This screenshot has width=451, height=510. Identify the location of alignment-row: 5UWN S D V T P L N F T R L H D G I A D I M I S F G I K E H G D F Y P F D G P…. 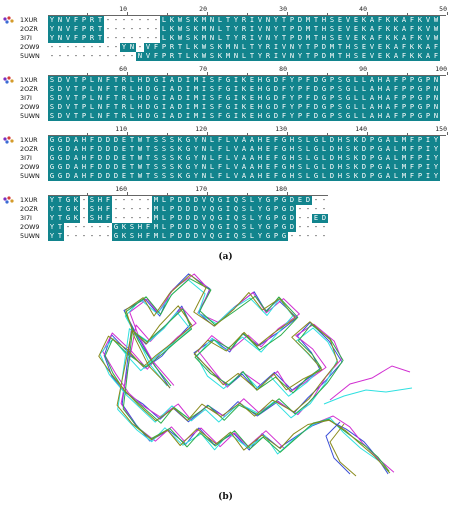
(225, 116).